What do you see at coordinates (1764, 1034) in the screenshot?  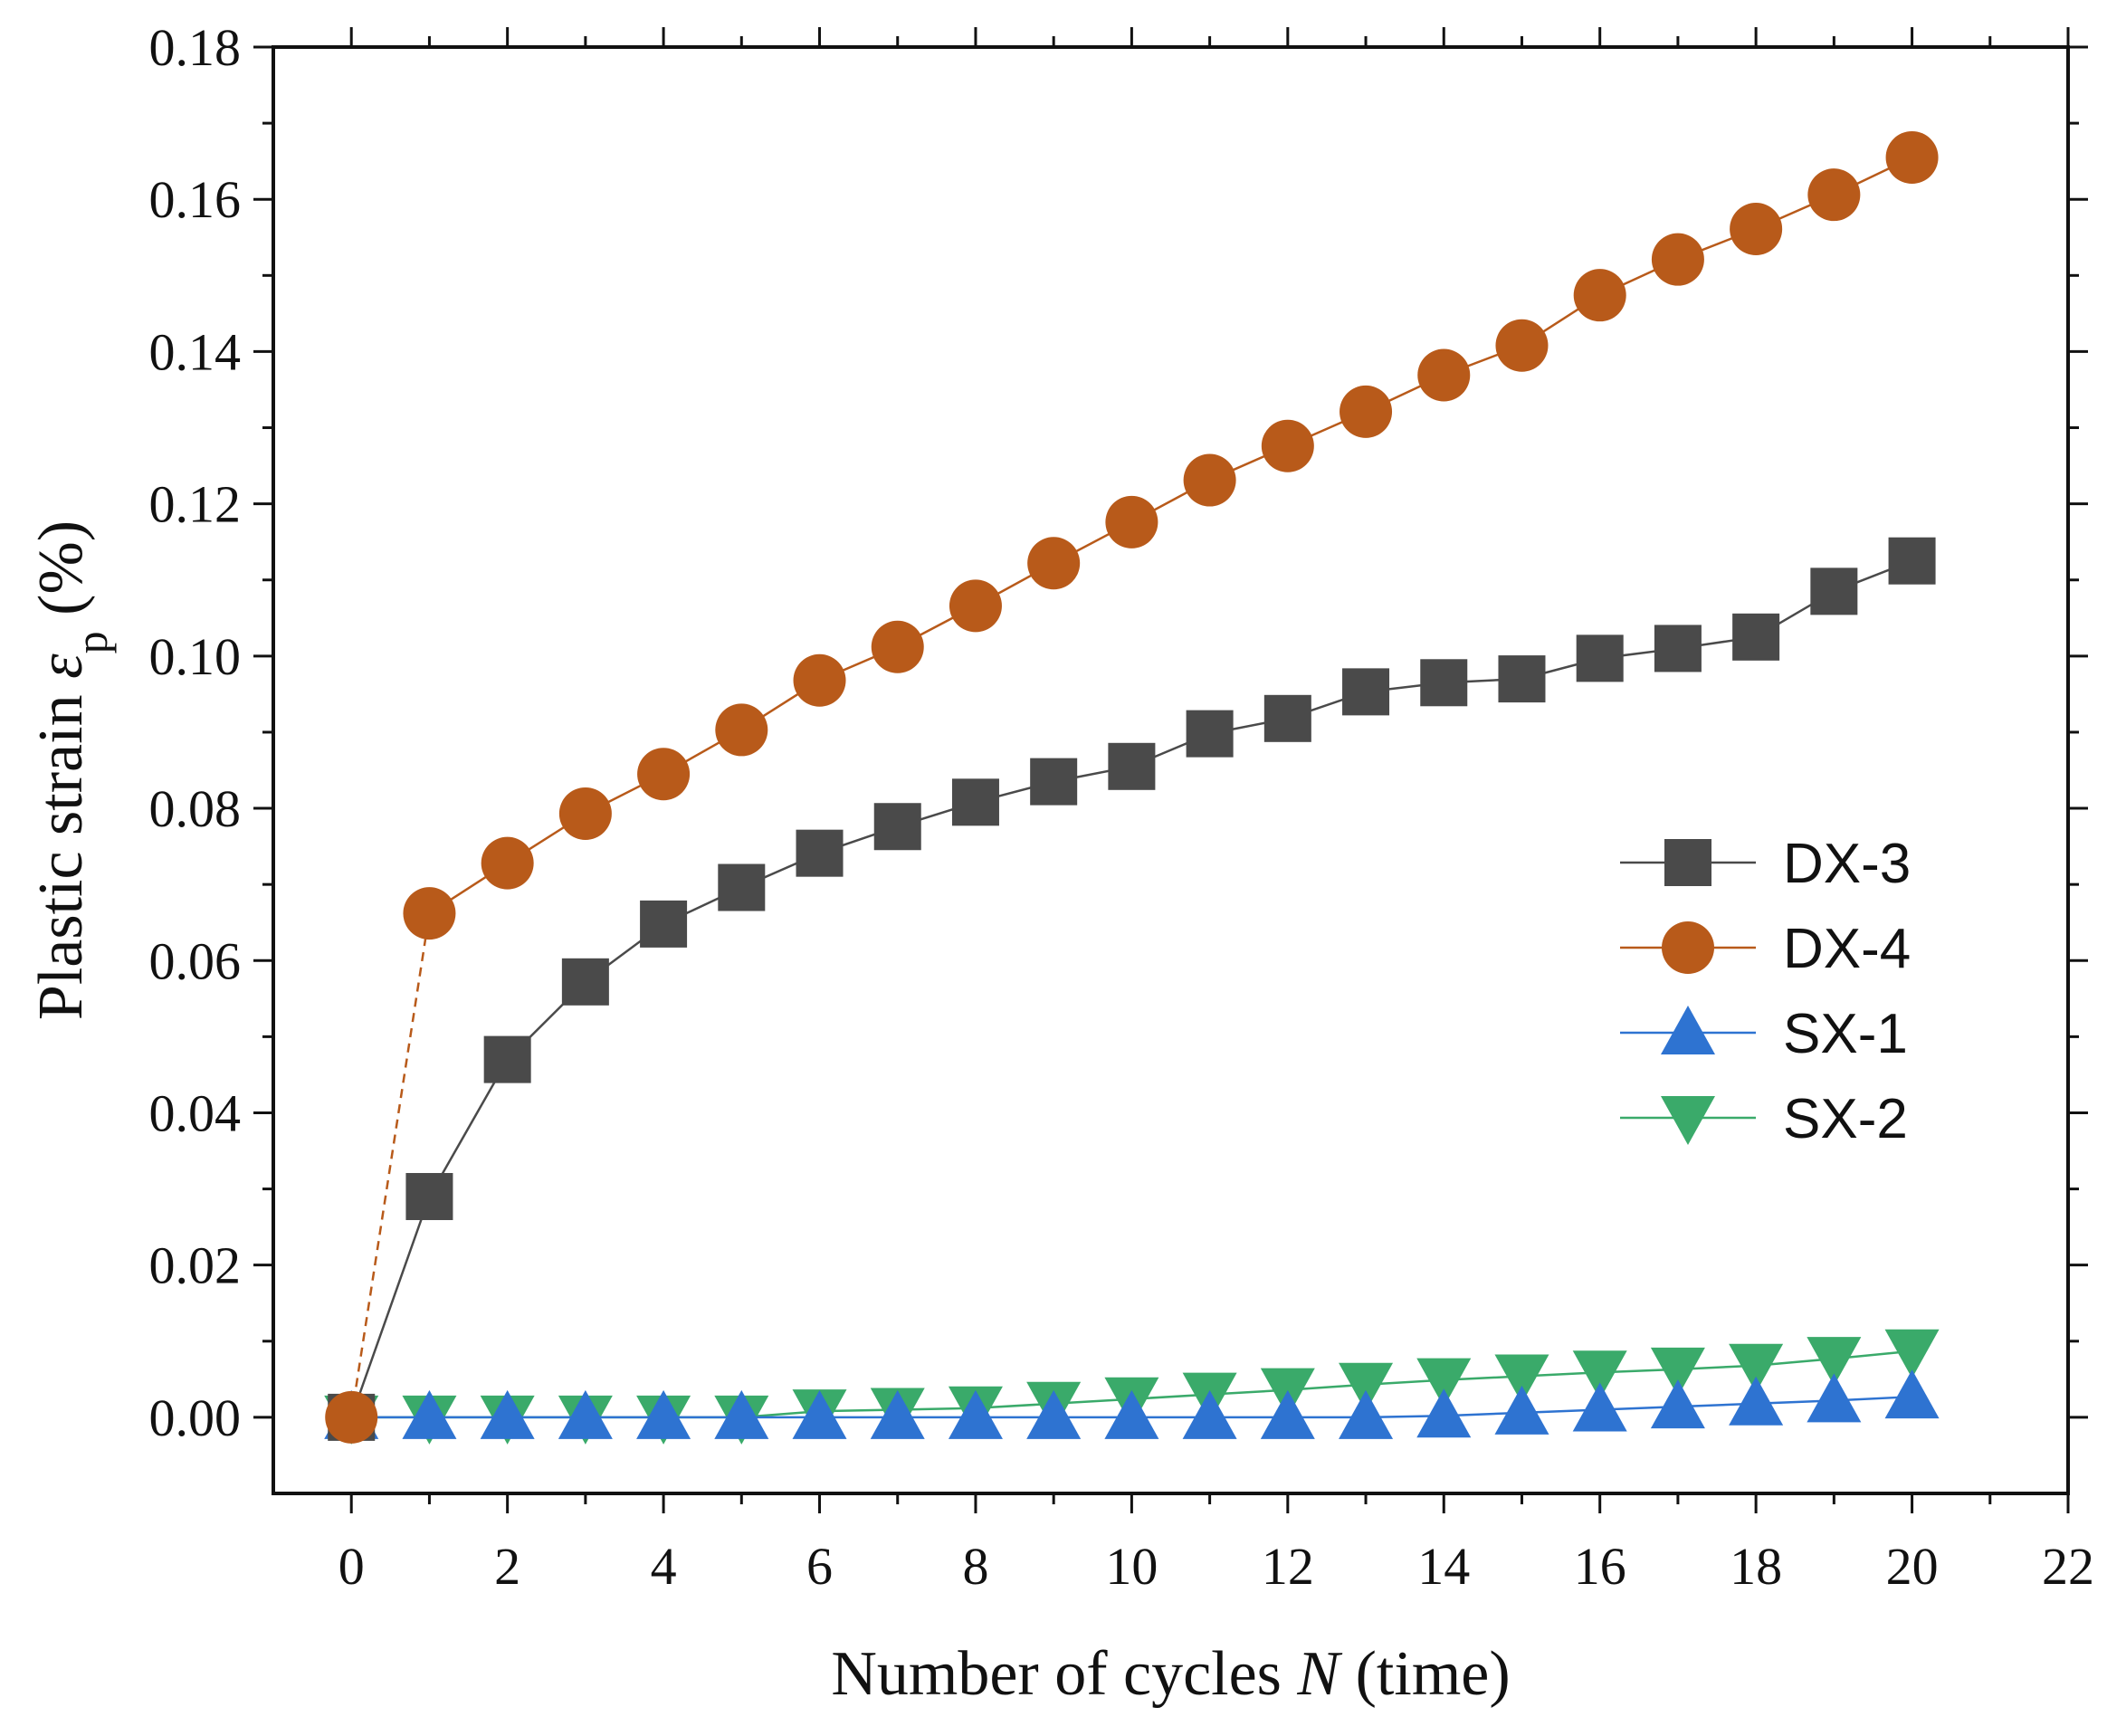 I see `legend-item-sx-1: SX-1` at bounding box center [1764, 1034].